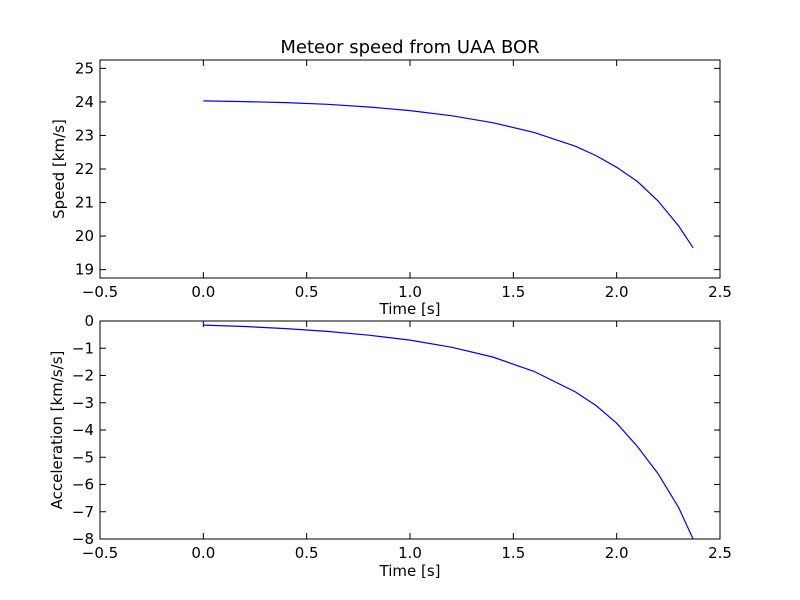  Describe the element at coordinates (513, 553) in the screenshot. I see `acceleration-x-tick-label: 1.5` at that location.